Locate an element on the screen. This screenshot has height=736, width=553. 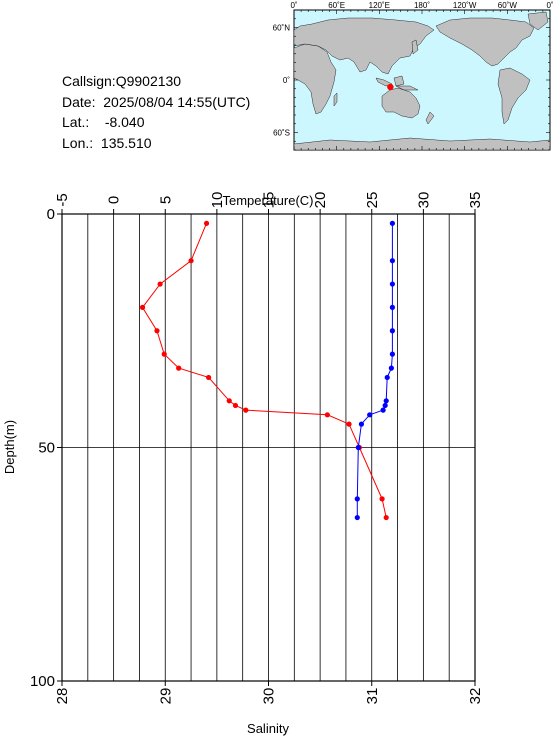
map-lon-label: 60˚W is located at coordinates (508, 5).